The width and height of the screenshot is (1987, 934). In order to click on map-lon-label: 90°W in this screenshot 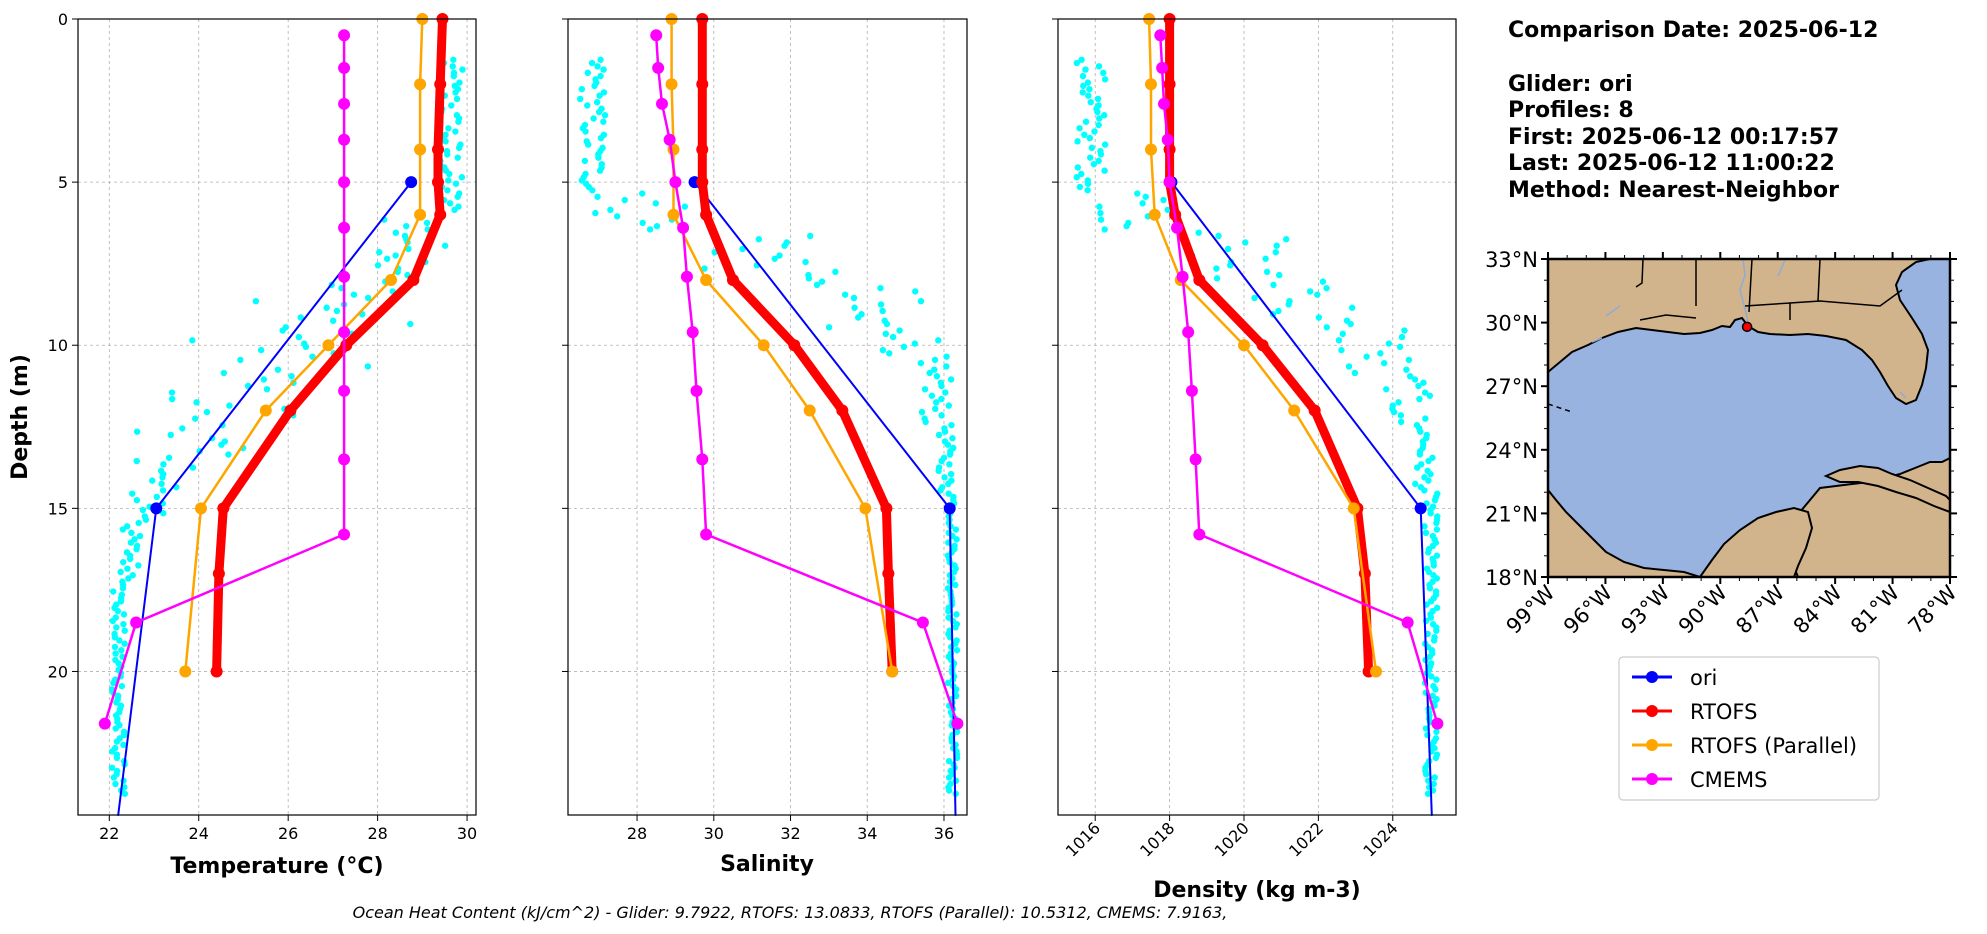, I will do `click(1703, 609)`.